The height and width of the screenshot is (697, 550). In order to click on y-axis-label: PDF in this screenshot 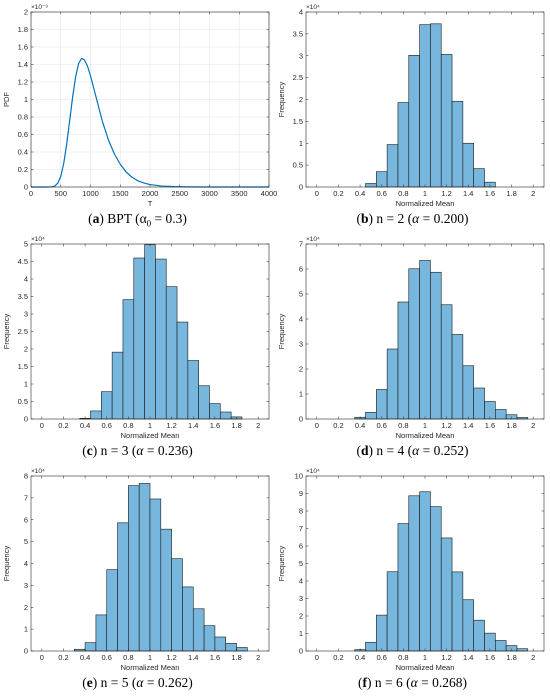, I will do `click(6, 99)`.